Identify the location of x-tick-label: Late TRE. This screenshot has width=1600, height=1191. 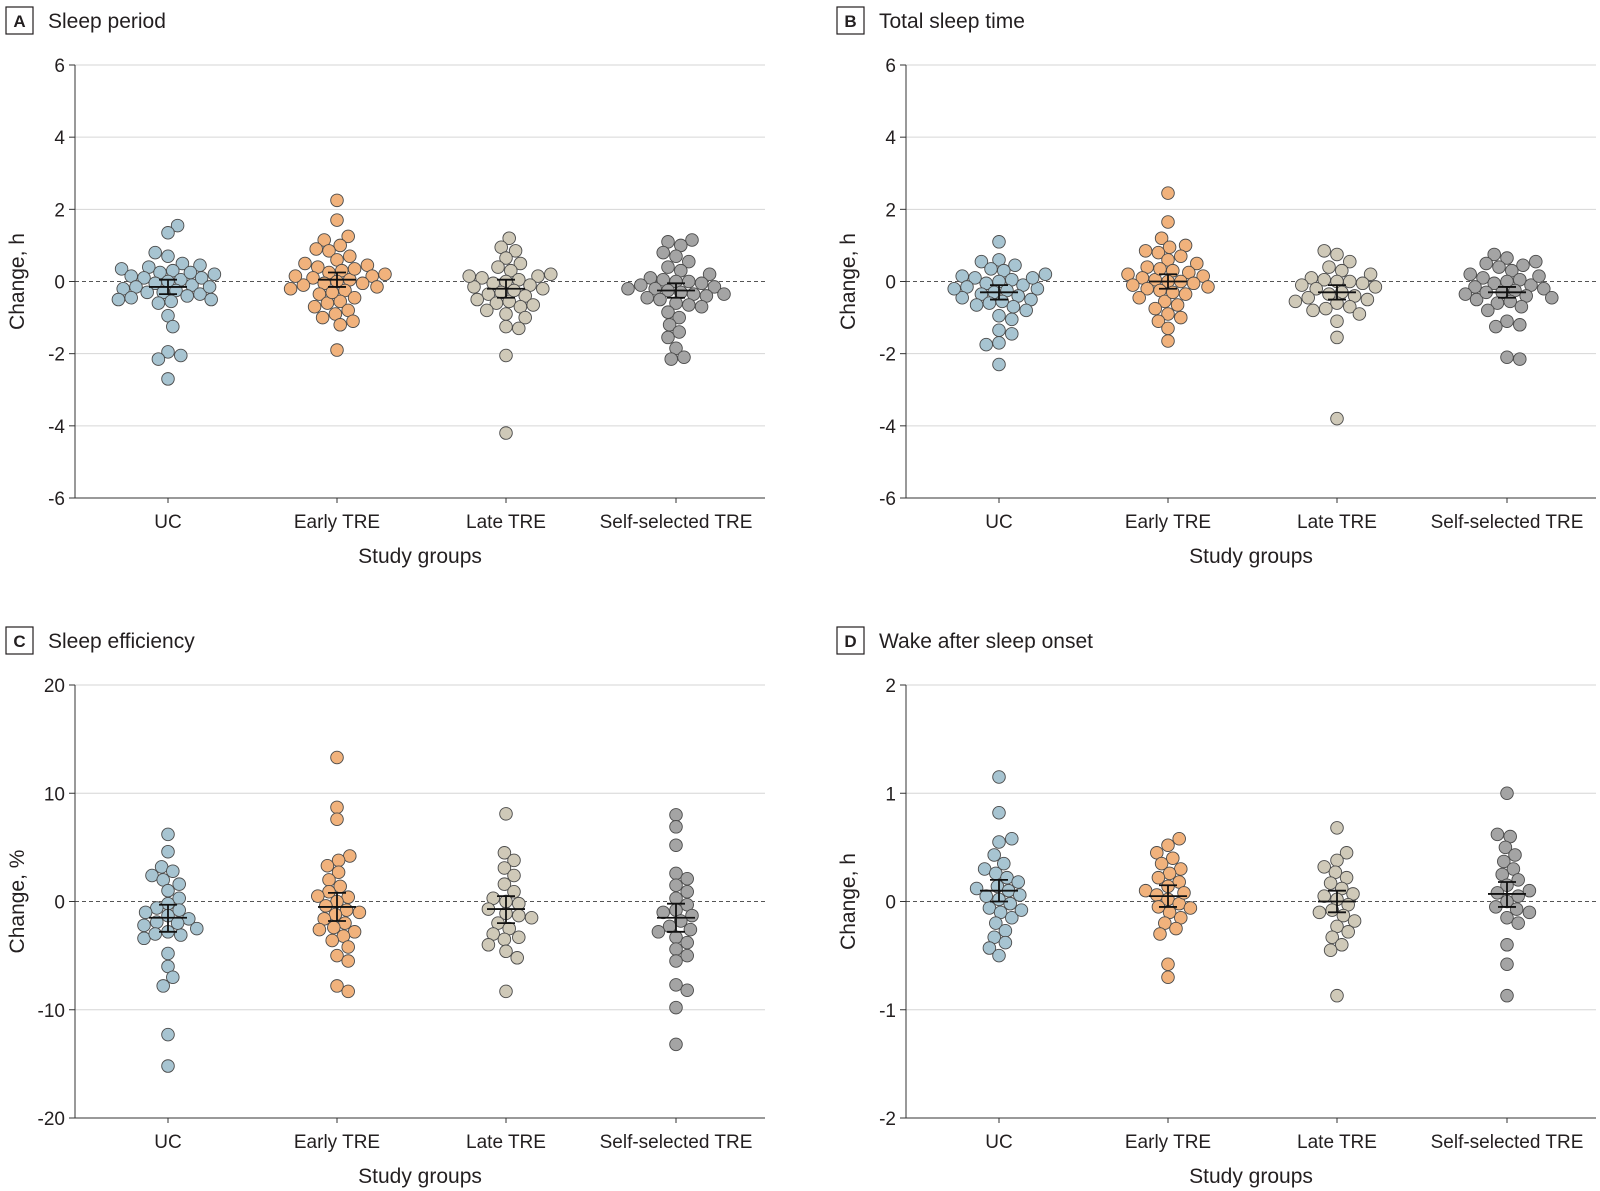
(506, 1142).